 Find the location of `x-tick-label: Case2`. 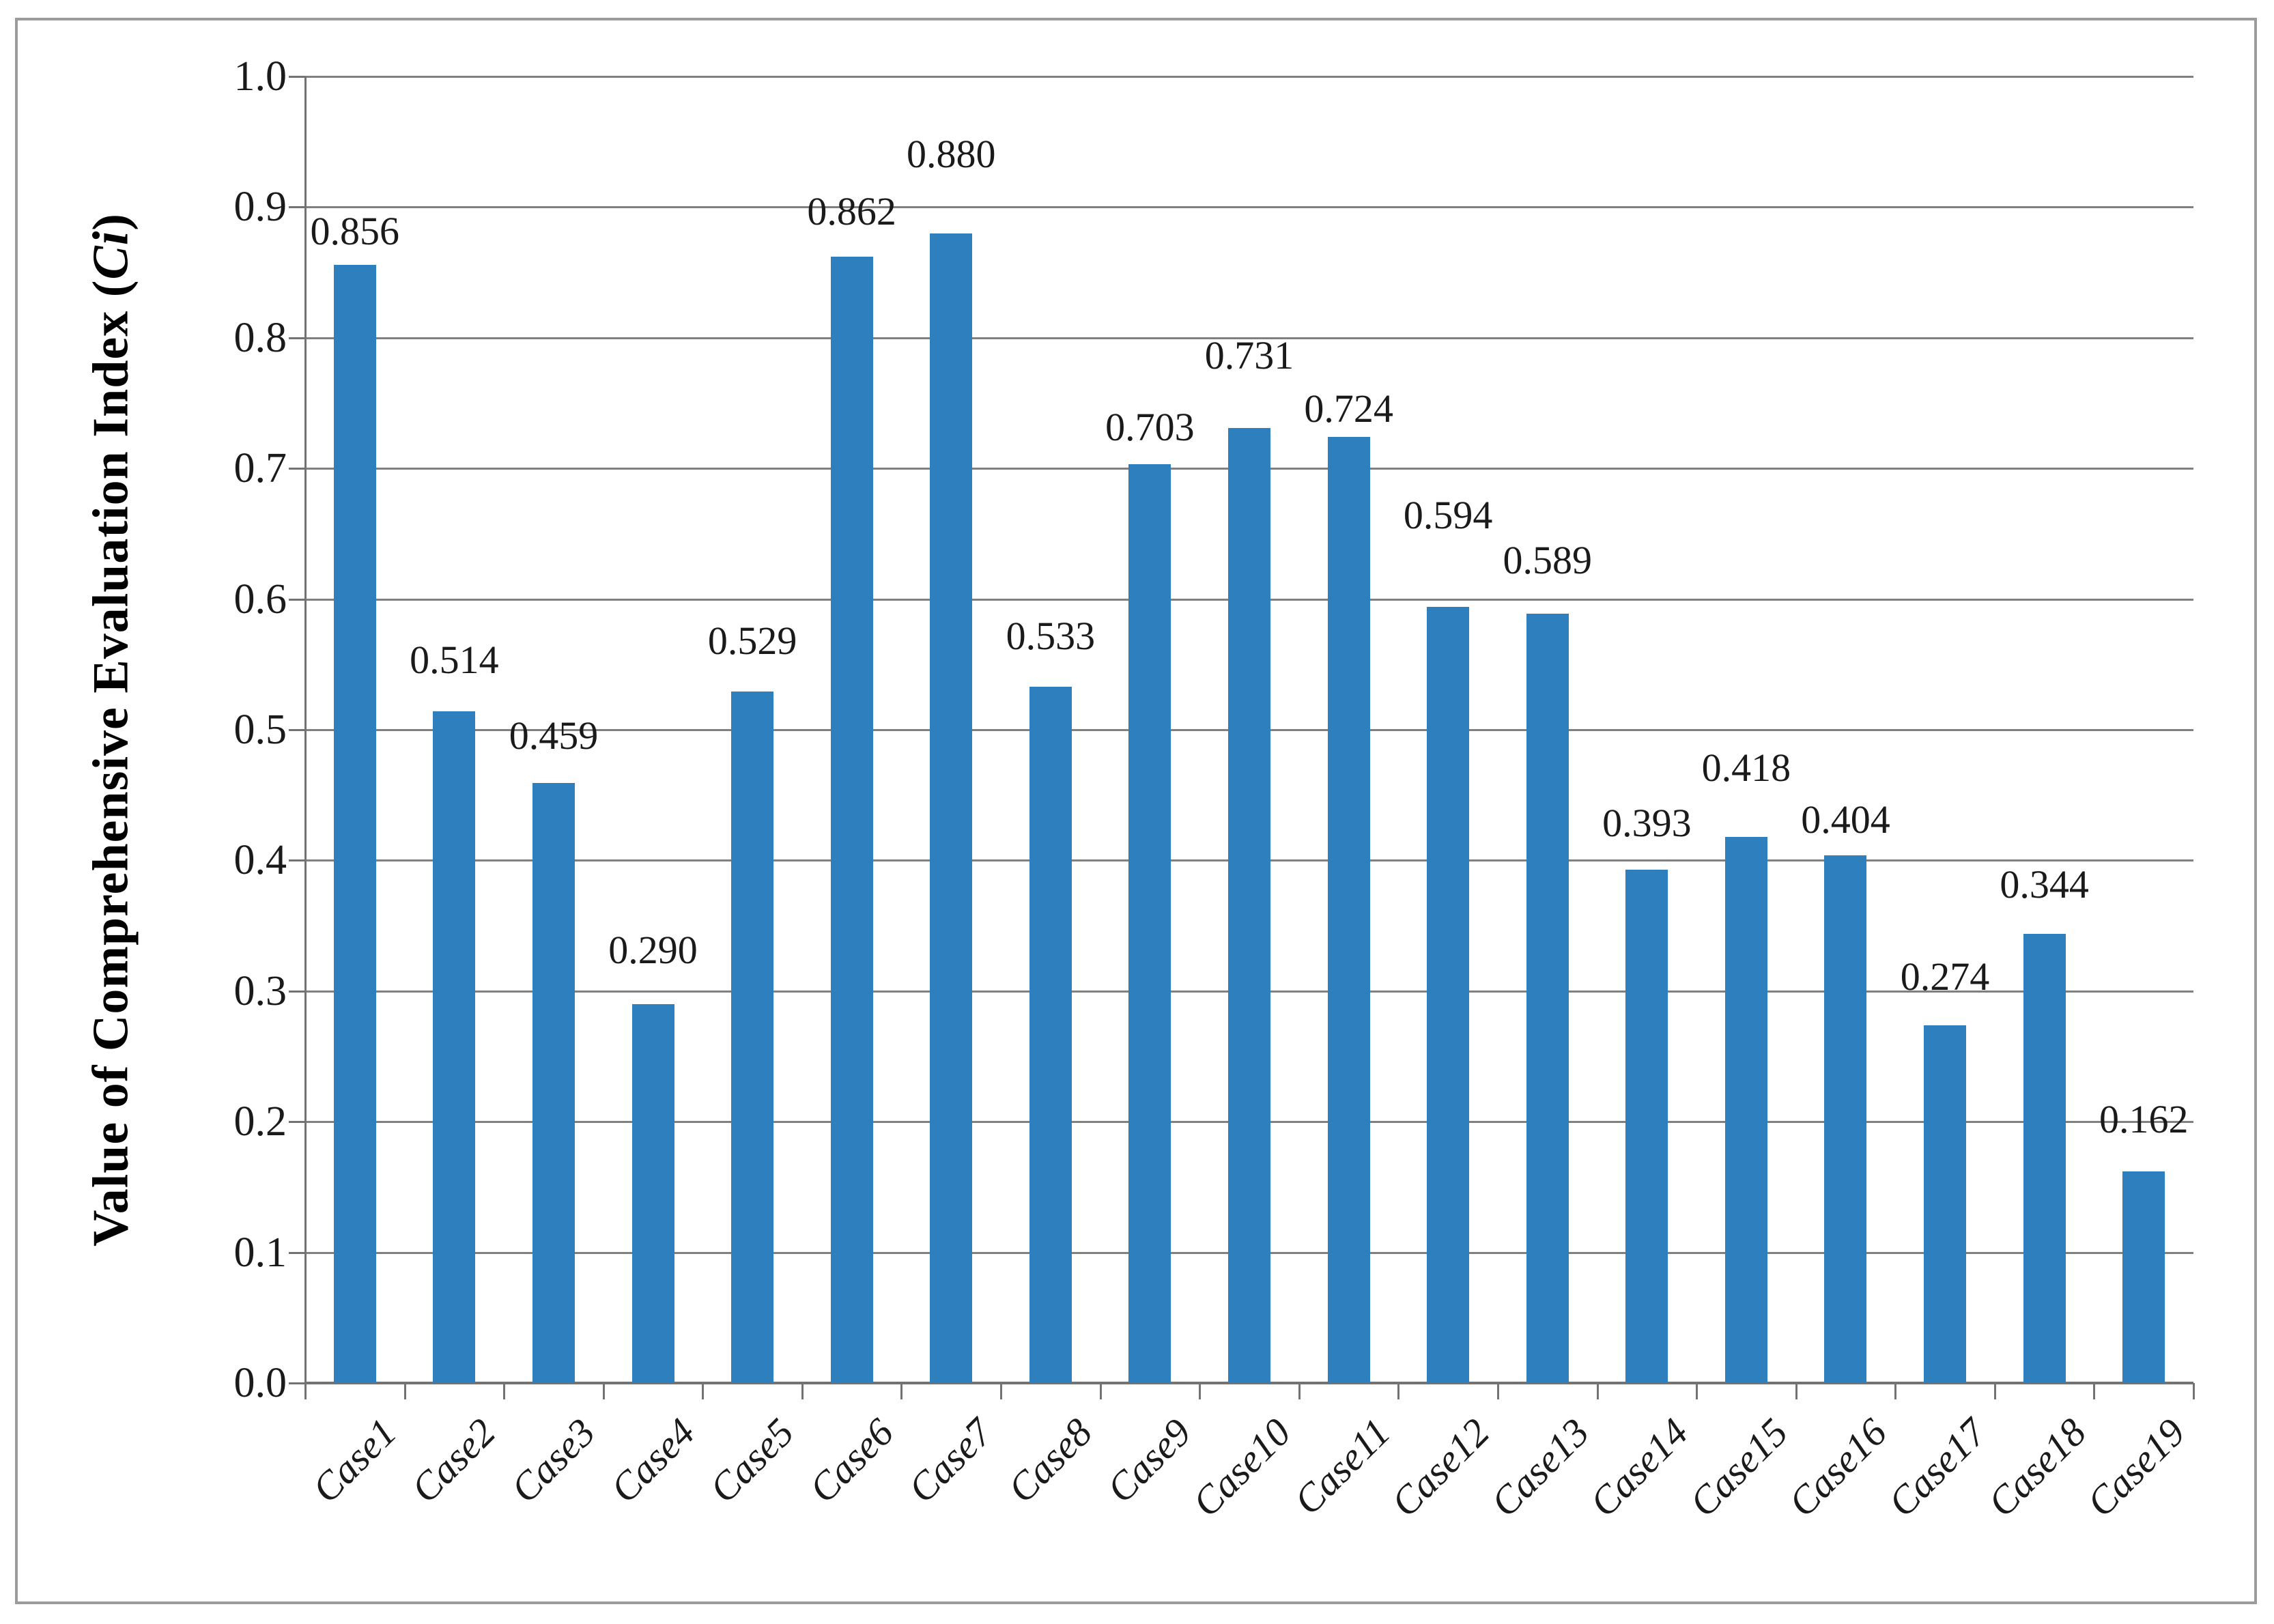

x-tick-label: Case2 is located at coordinates (453, 1460).